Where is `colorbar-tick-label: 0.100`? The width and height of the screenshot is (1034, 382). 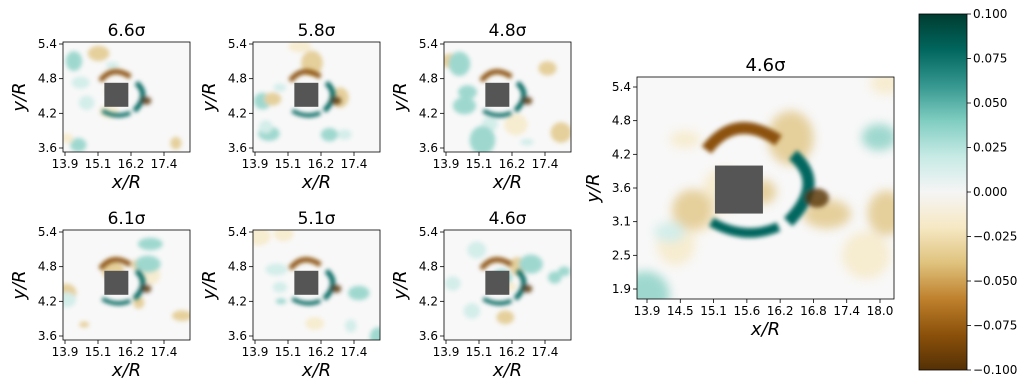 colorbar-tick-label: 0.100 is located at coordinates (990, 14).